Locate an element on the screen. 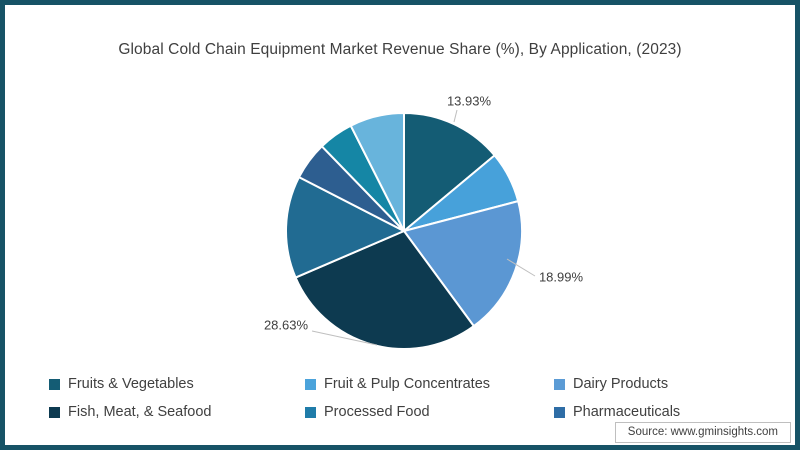 Image resolution: width=800 pixels, height=450 pixels. pie-slice-dairy-products is located at coordinates (463, 264).